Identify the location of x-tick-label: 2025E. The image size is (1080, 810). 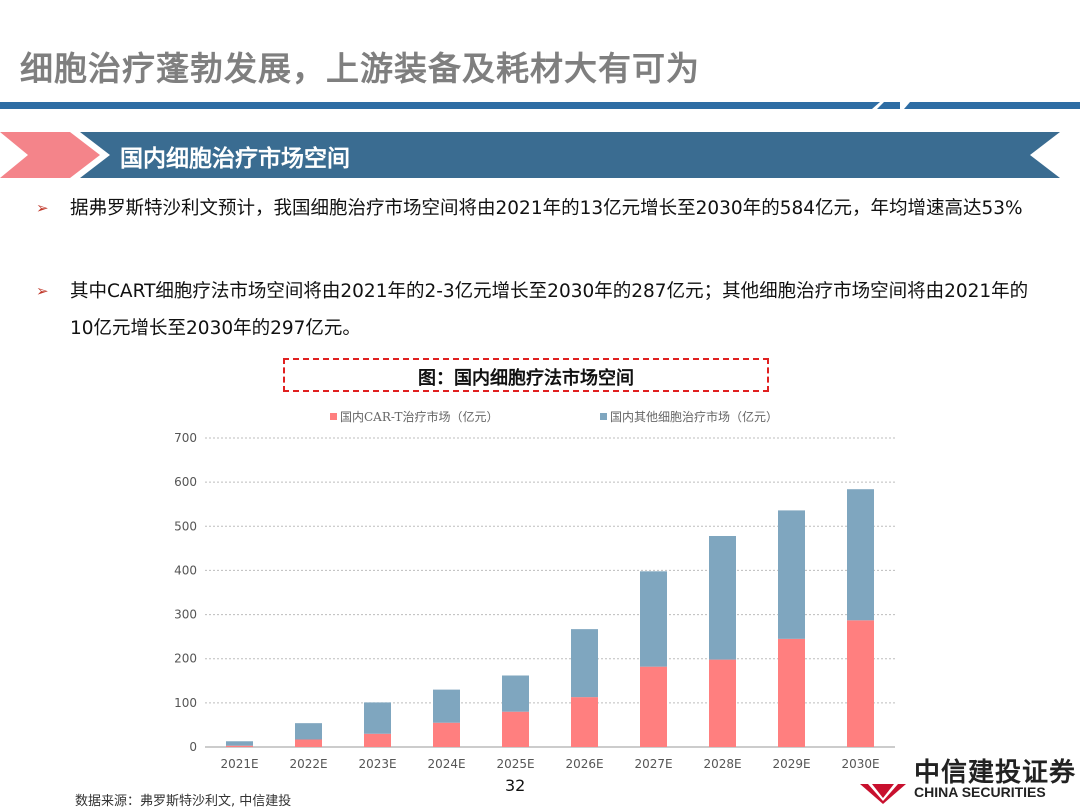
(515, 764).